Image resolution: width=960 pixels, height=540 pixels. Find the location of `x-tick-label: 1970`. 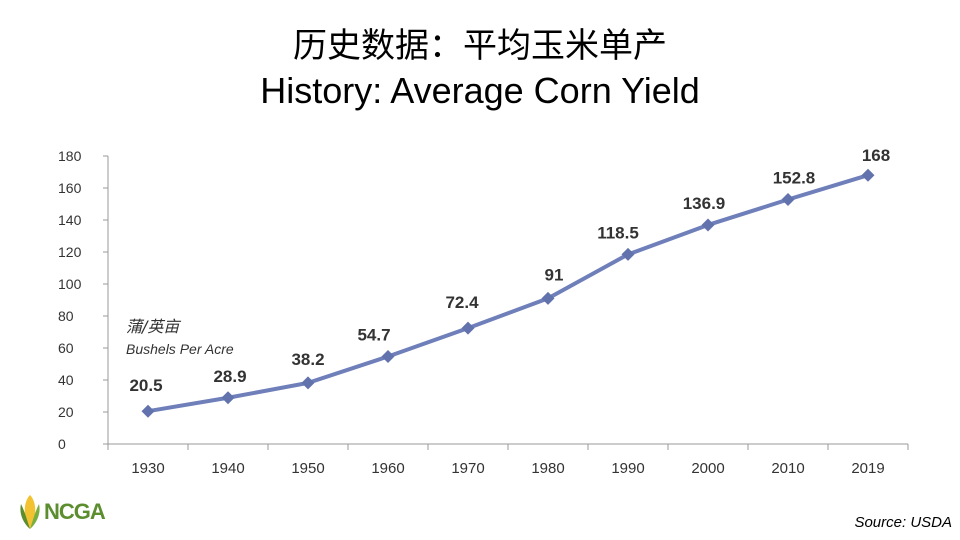

x-tick-label: 1970 is located at coordinates (467, 468).